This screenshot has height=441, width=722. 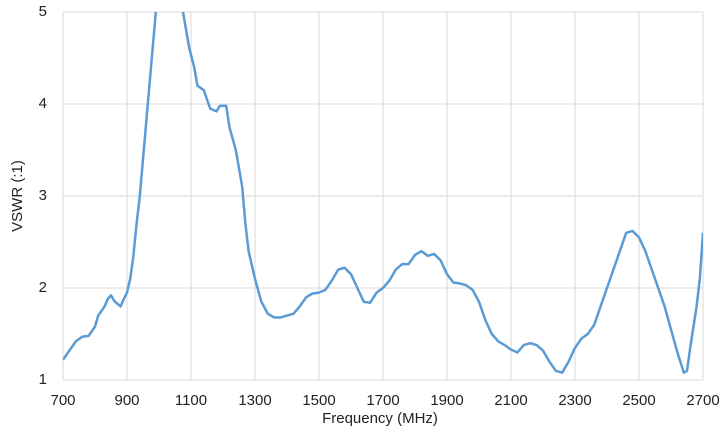 What do you see at coordinates (43, 11) in the screenshot?
I see `y-tick-label: 5` at bounding box center [43, 11].